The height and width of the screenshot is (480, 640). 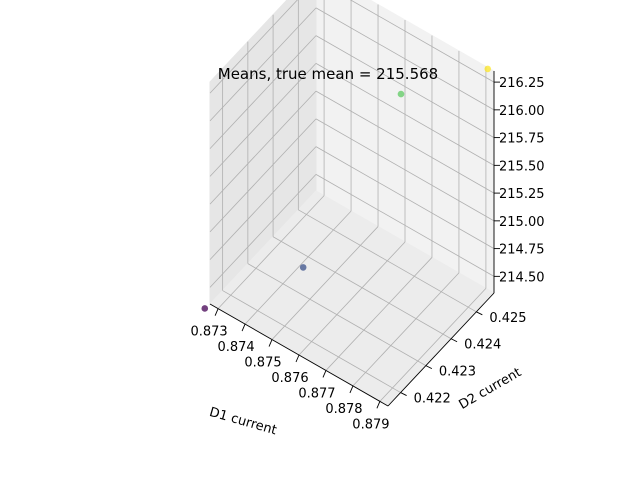 What do you see at coordinates (507, 318) in the screenshot?
I see `y-tick-label: 0.425` at bounding box center [507, 318].